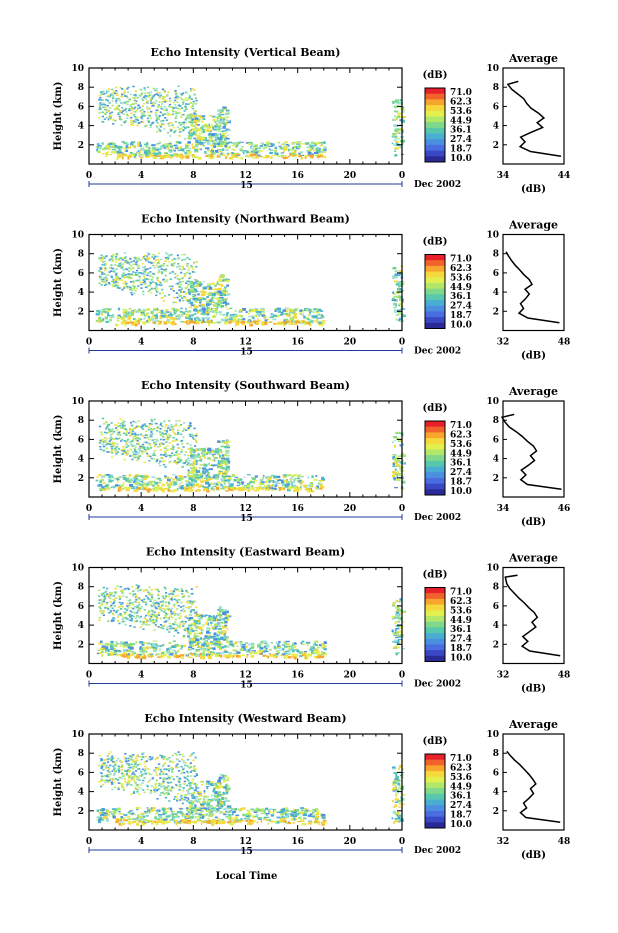 The image size is (618, 933). What do you see at coordinates (245, 176) in the screenshot?
I see `x-tick-label: 12` at bounding box center [245, 176].